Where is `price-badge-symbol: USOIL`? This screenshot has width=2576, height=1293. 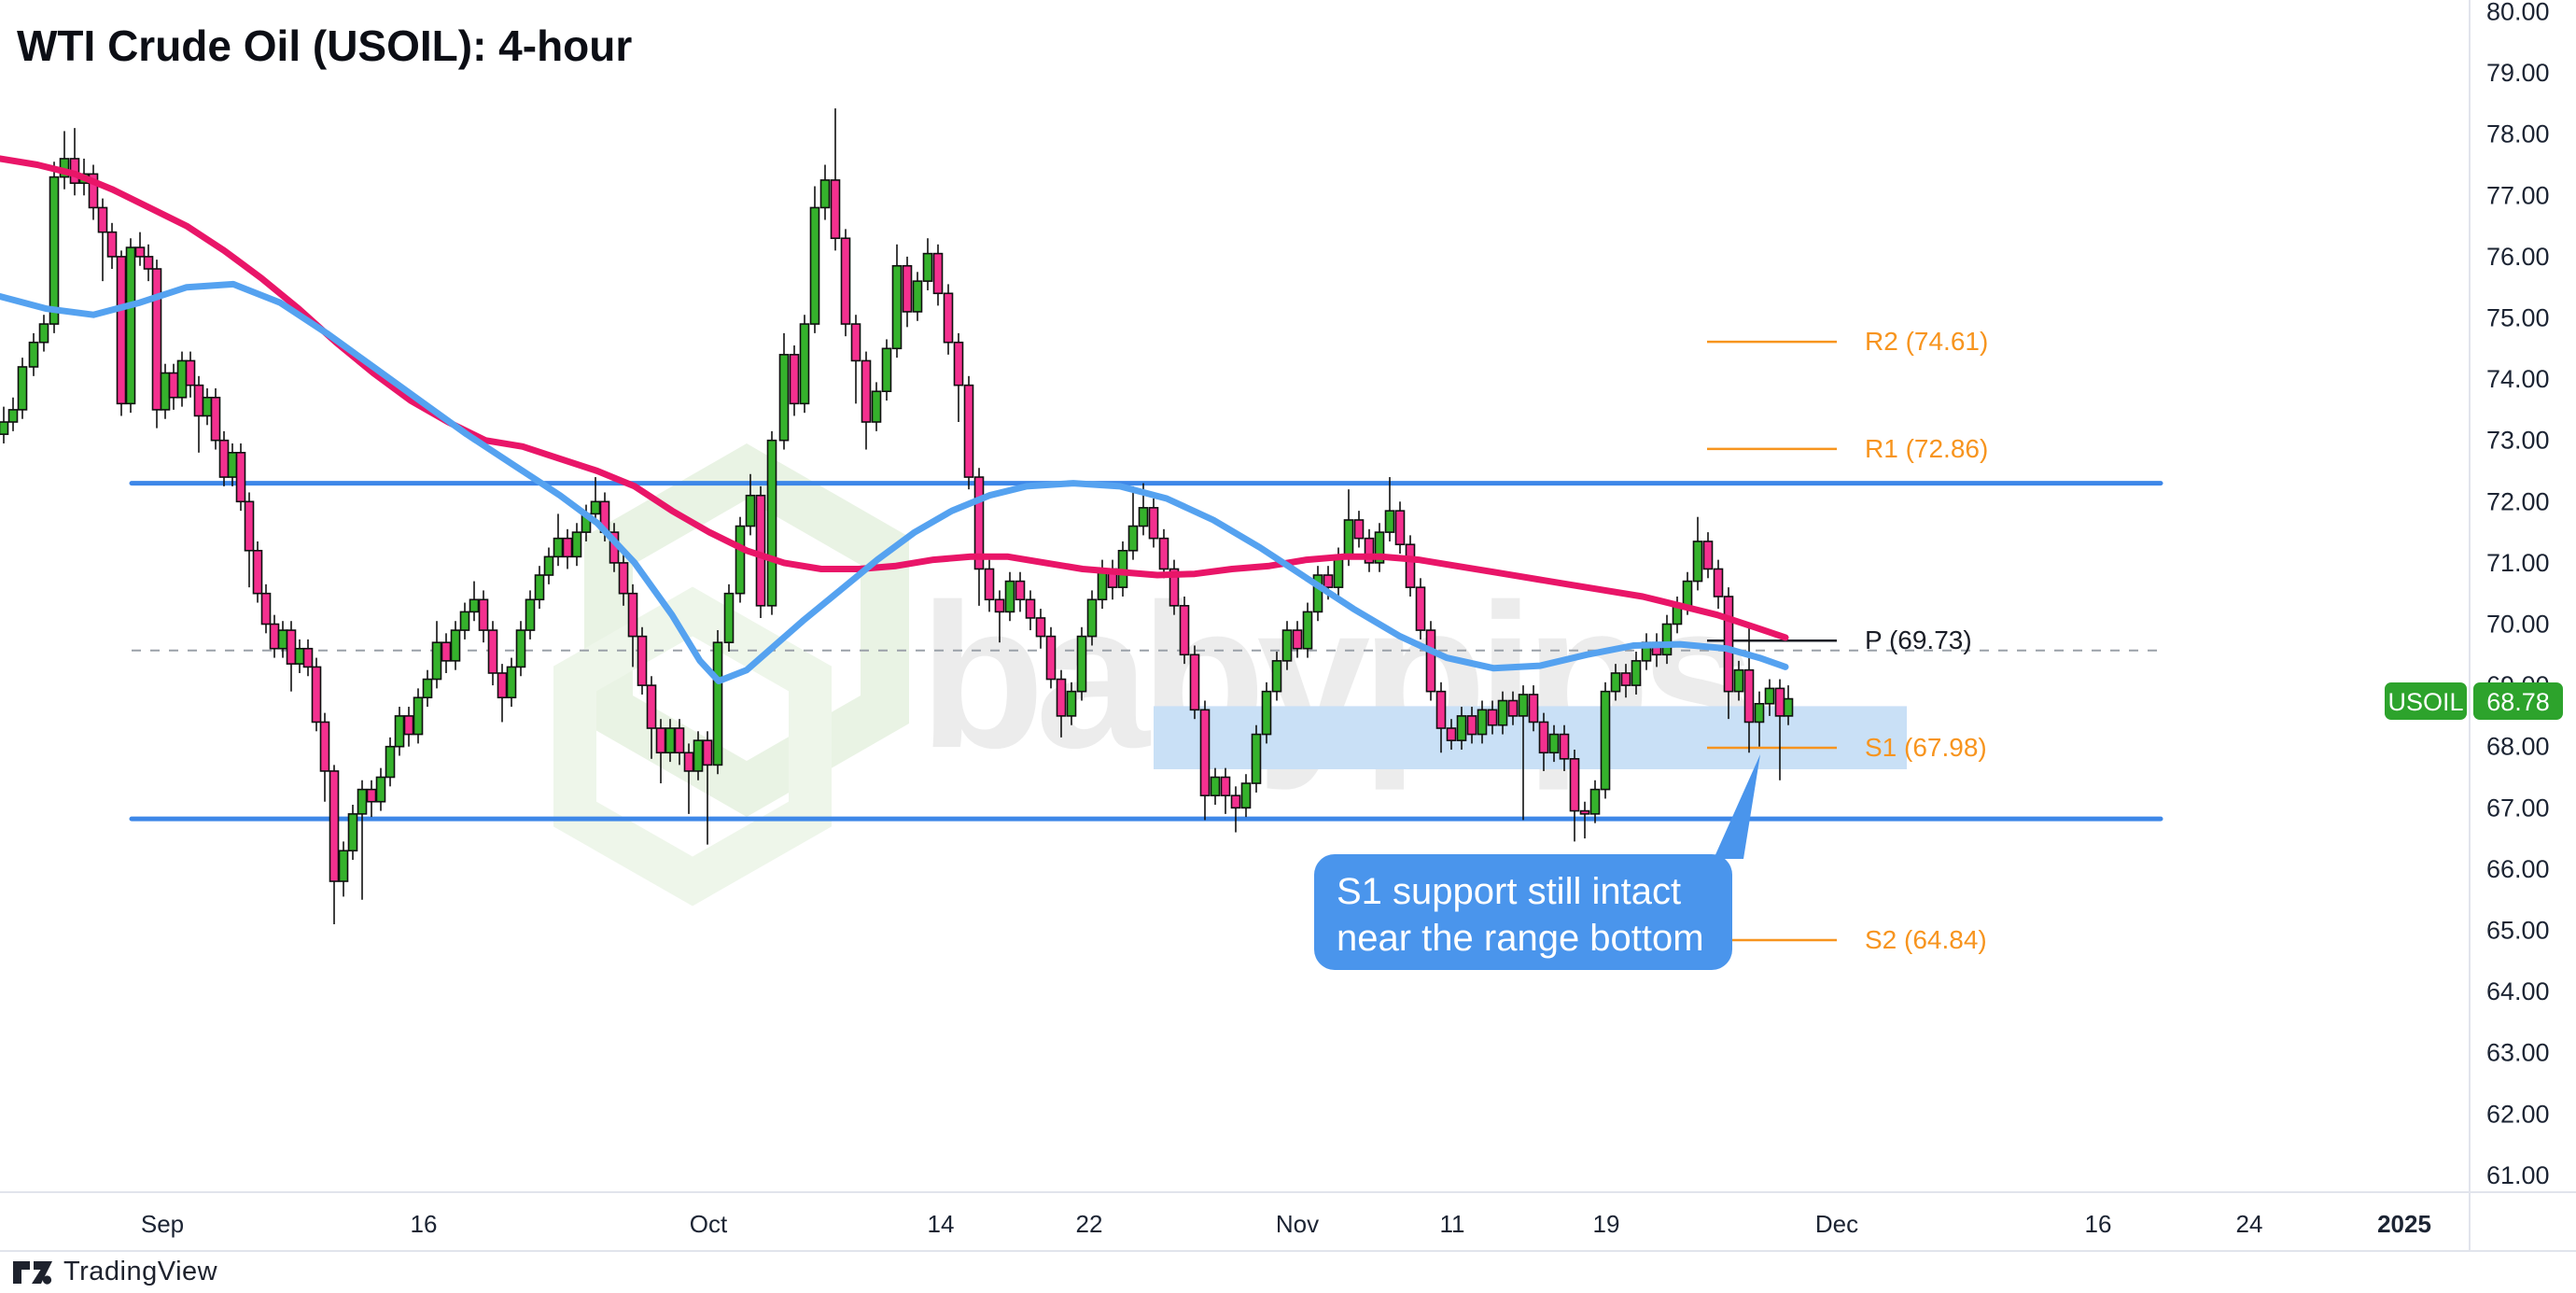
price-badge-symbol: USOIL is located at coordinates (2425, 702).